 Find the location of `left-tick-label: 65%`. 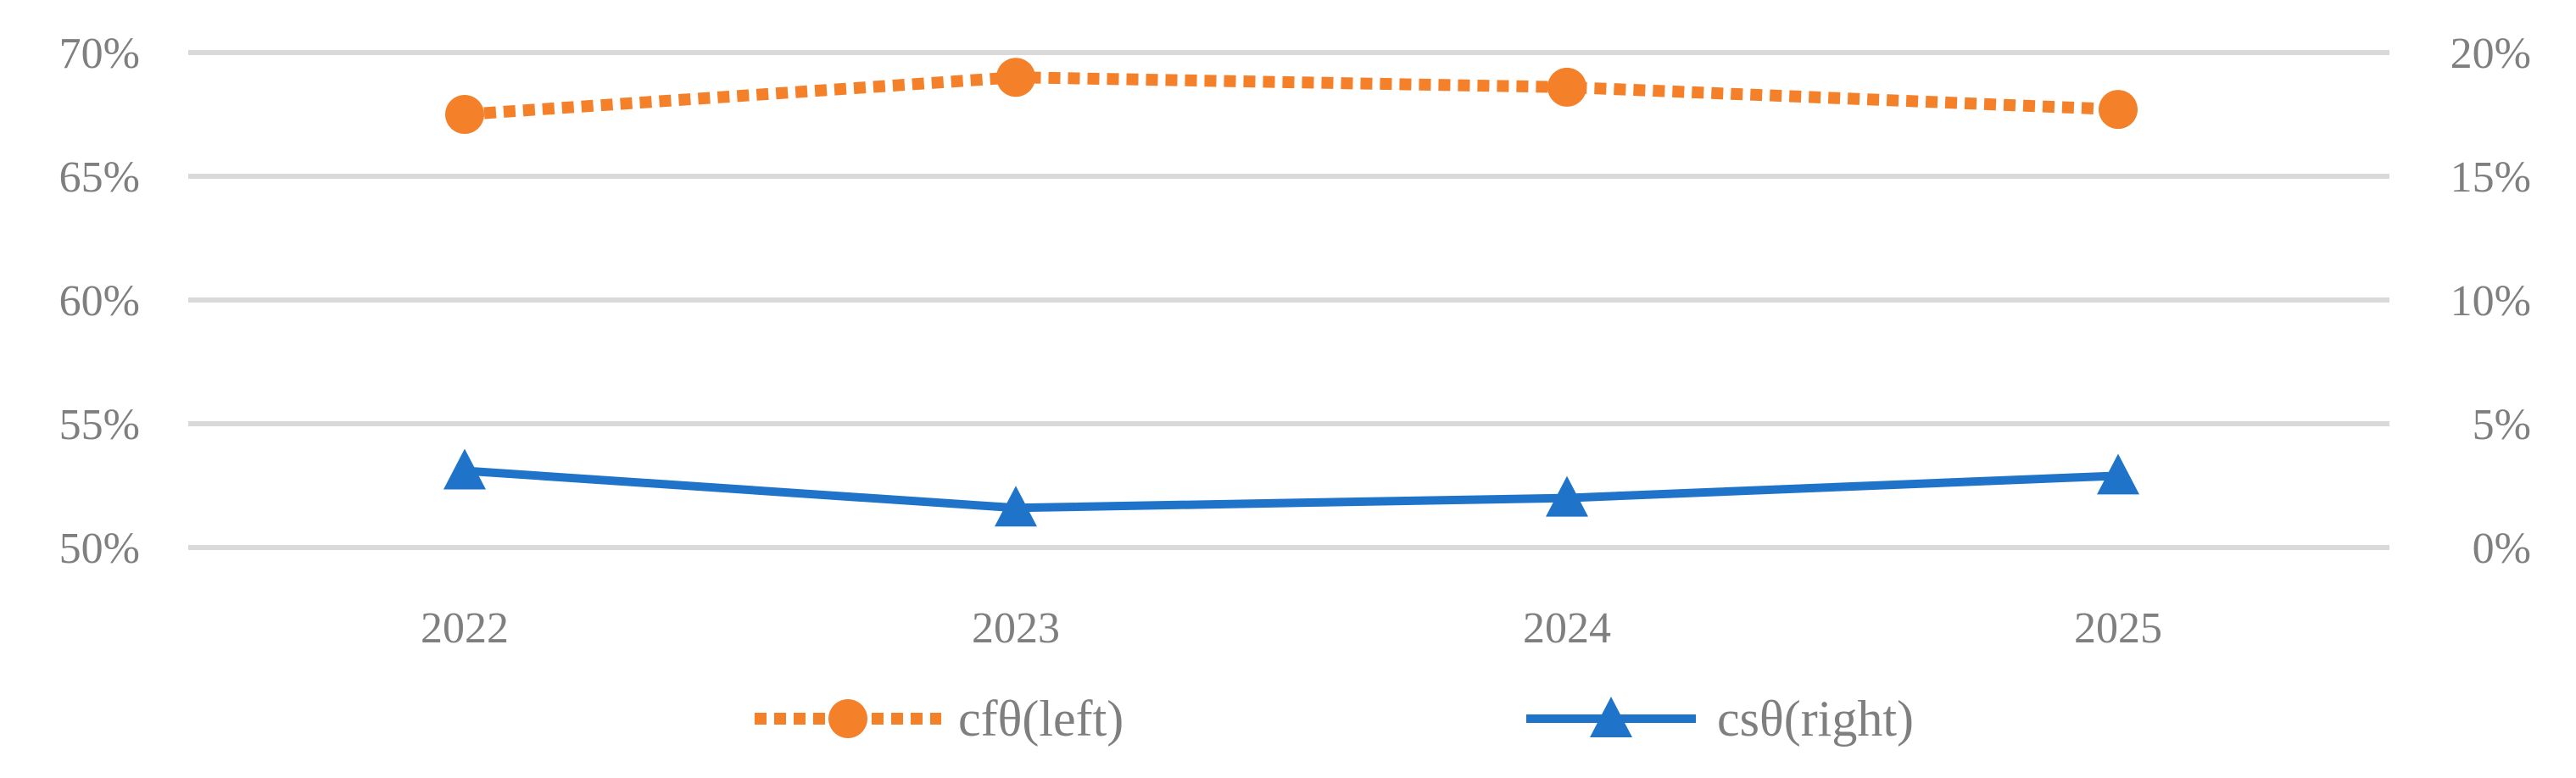

left-tick-label: 65% is located at coordinates (99, 177).